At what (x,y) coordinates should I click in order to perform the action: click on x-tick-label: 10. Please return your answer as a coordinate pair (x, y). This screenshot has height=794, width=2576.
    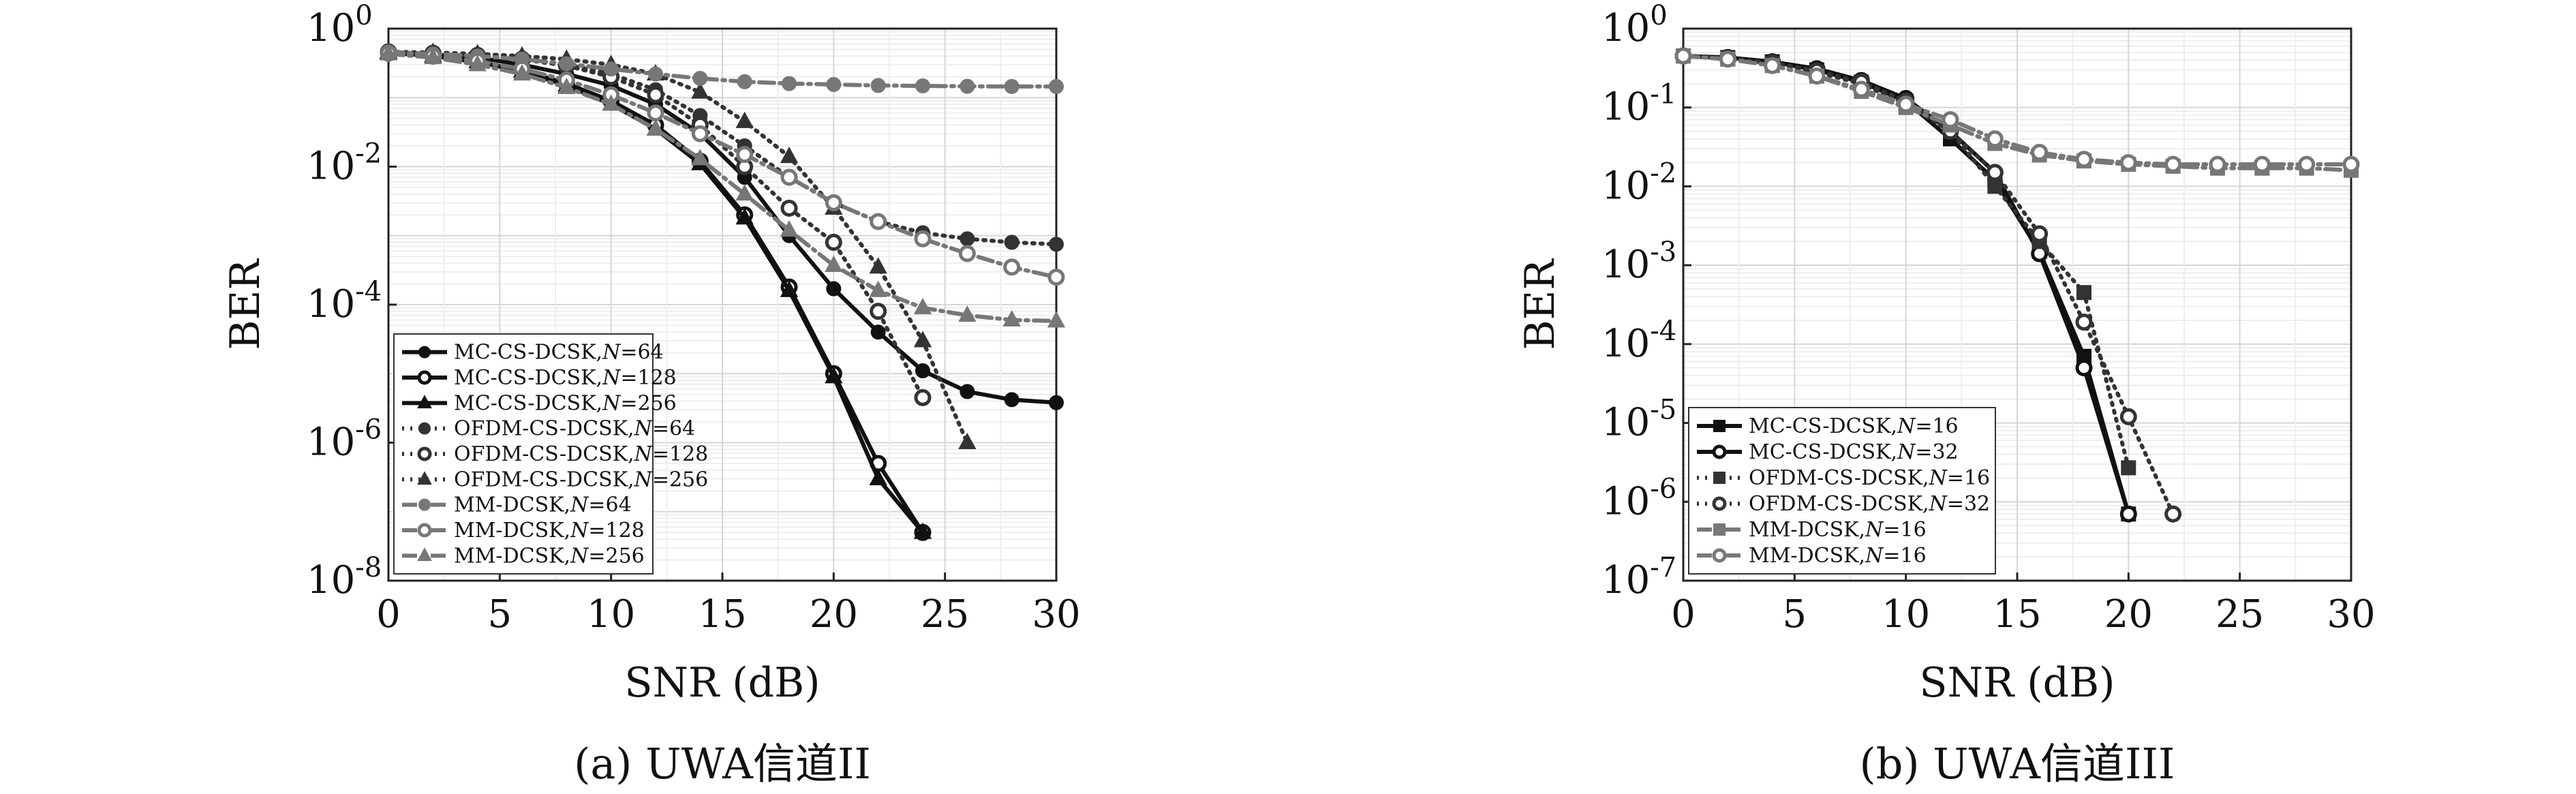
    Looking at the image, I should click on (1906, 614).